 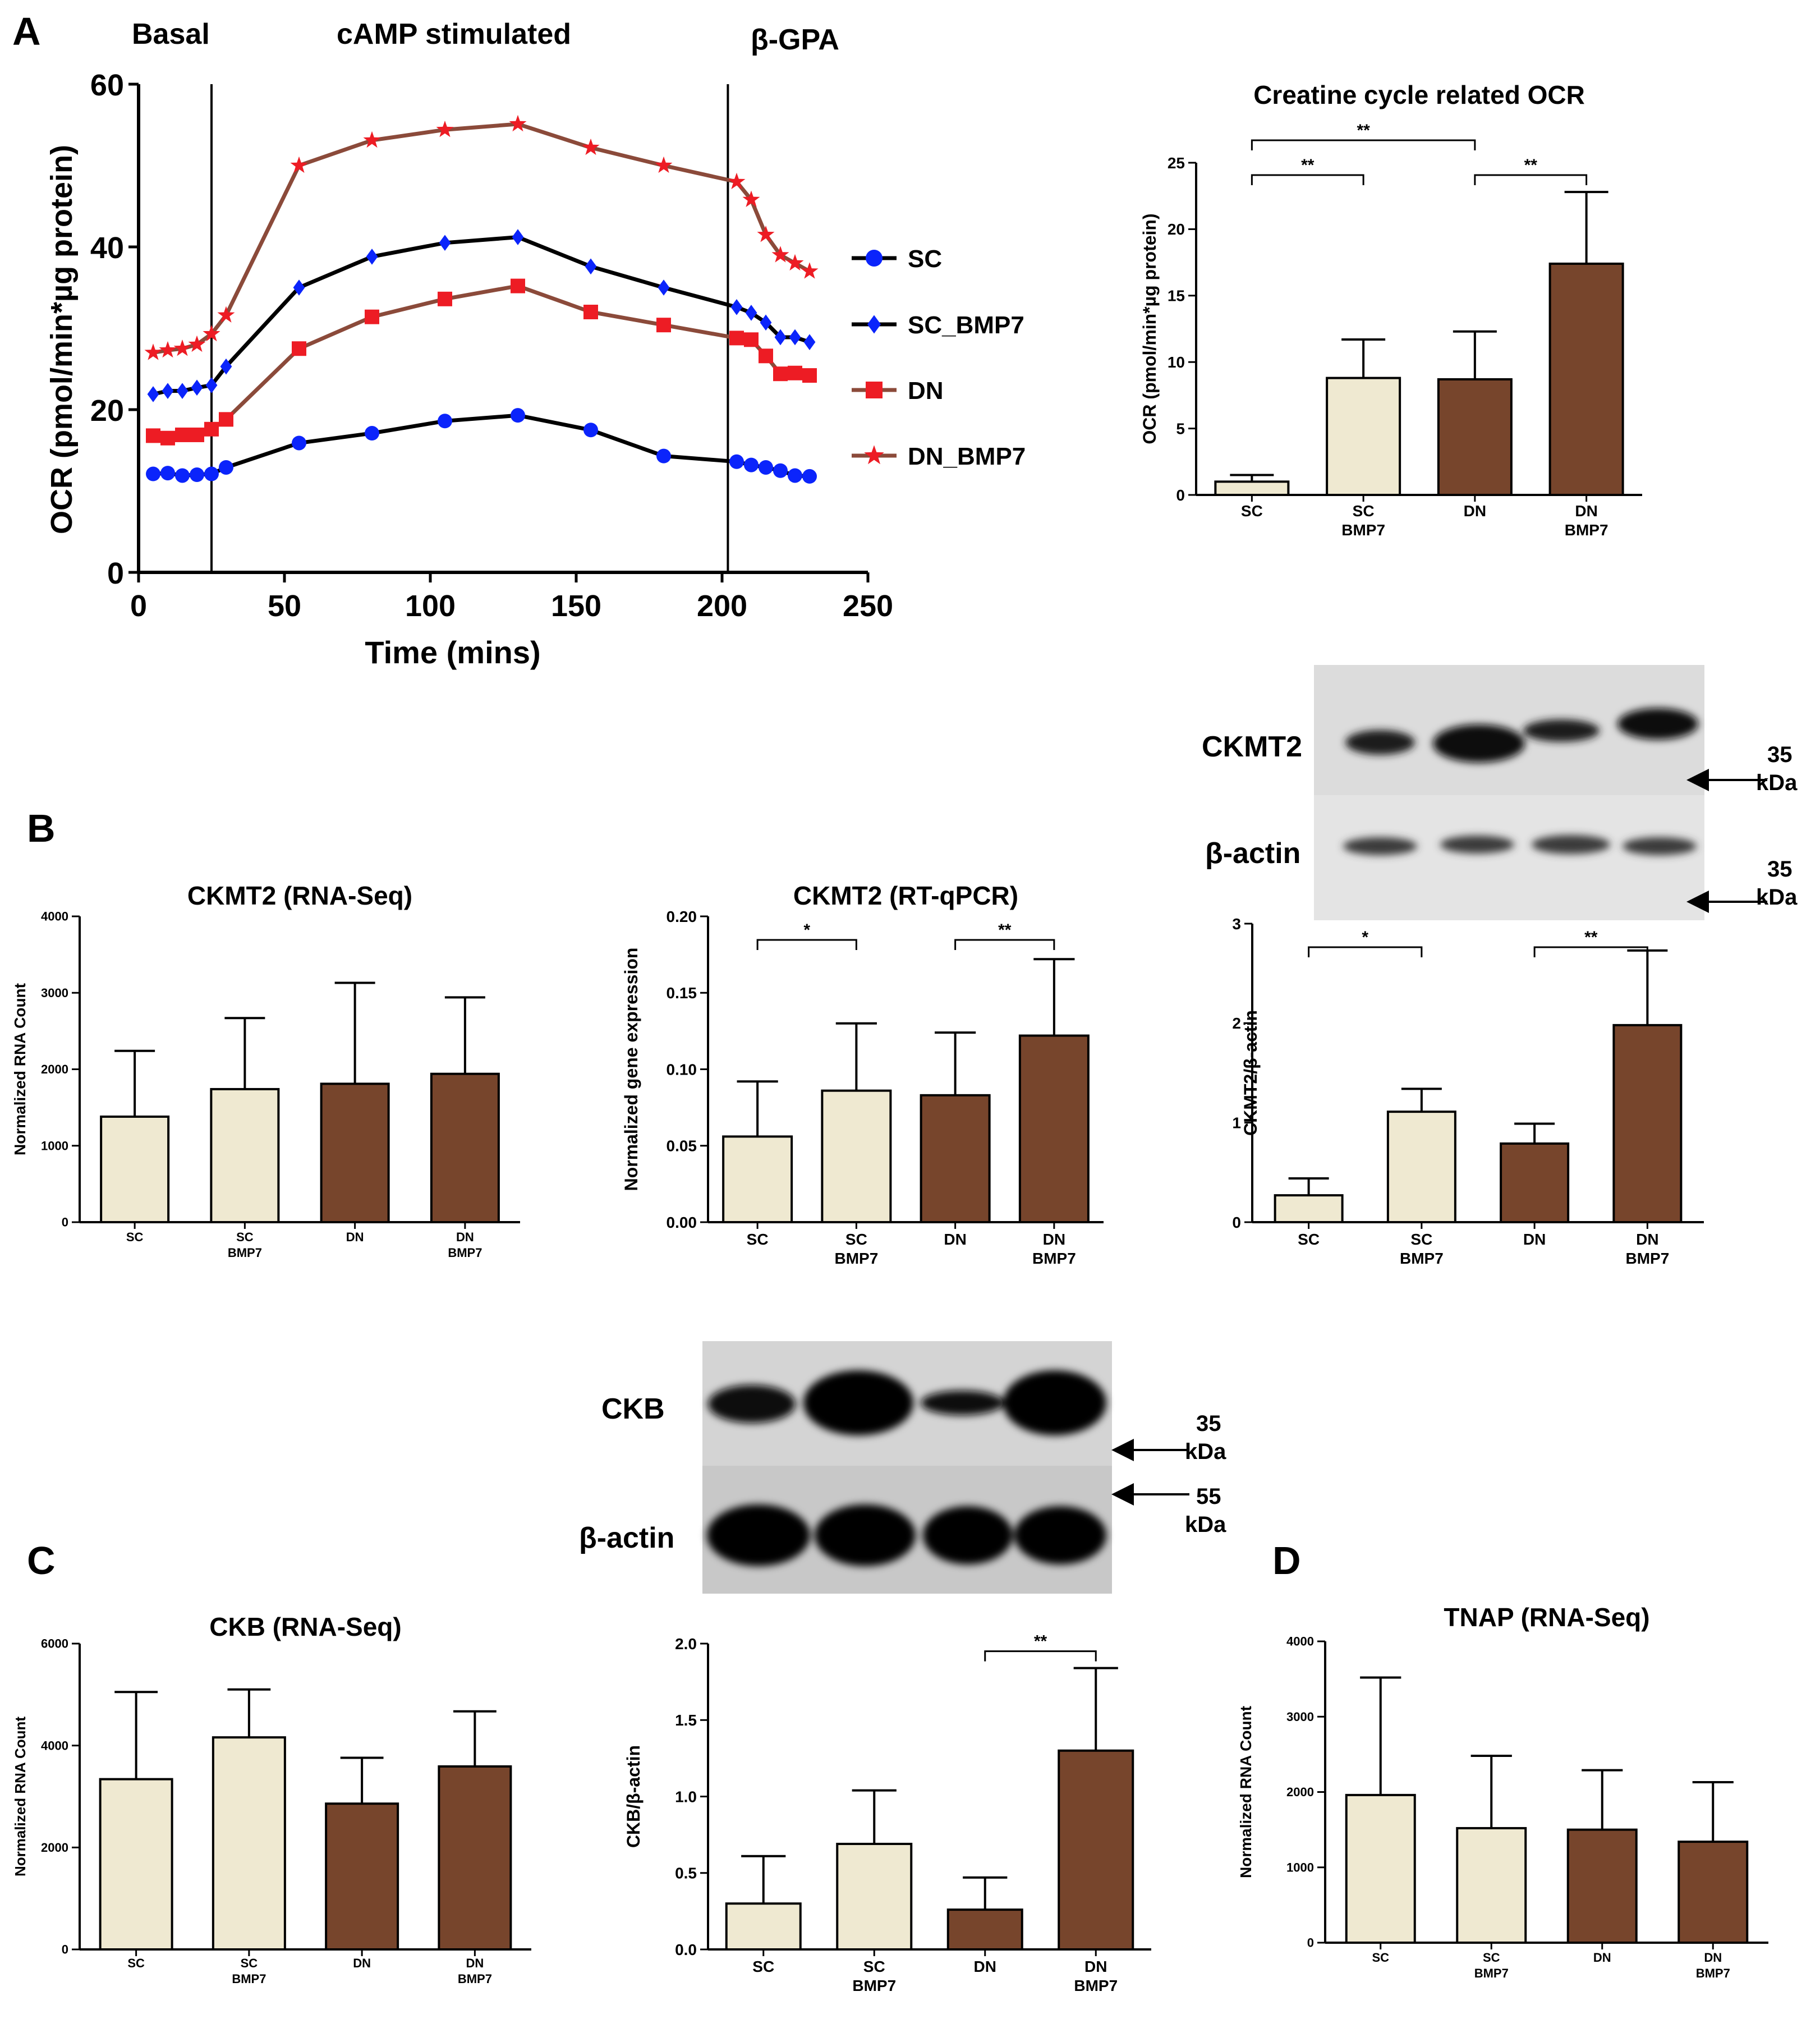 What do you see at coordinates (795, 40) in the screenshot?
I see `phase-label-bgpa: β-GPA` at bounding box center [795, 40].